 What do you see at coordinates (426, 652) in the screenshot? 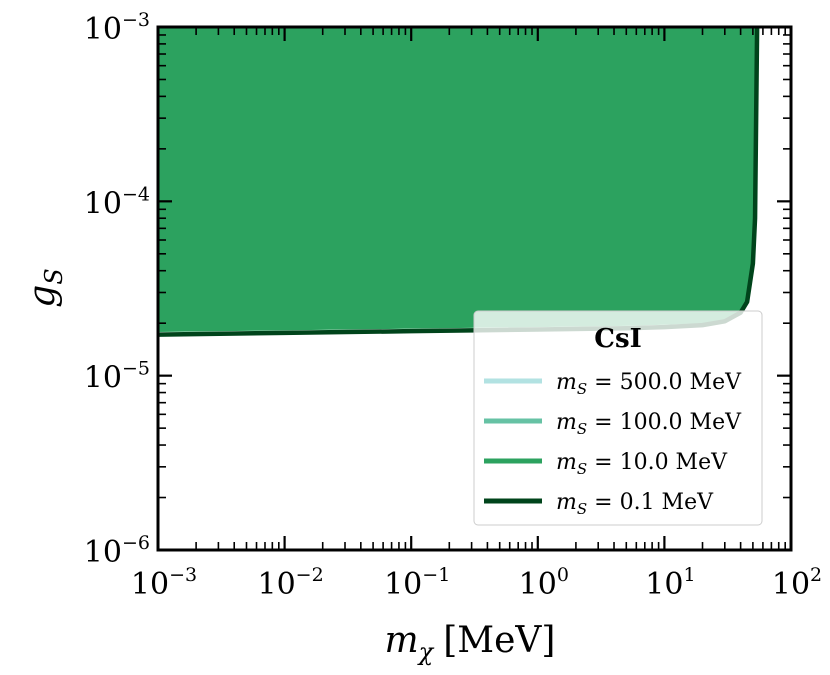
I see `x-axis-label-sub: χ` at bounding box center [426, 652].